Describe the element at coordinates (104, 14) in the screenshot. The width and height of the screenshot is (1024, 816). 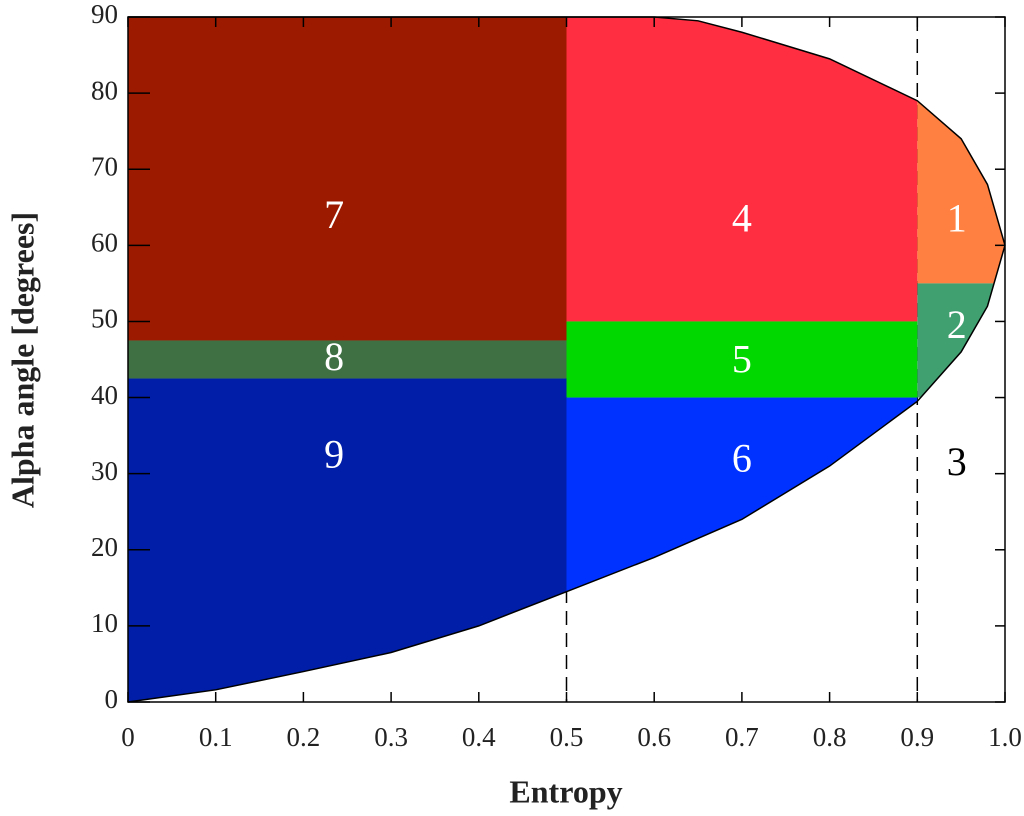
I see `y-tick-label: 90` at that location.